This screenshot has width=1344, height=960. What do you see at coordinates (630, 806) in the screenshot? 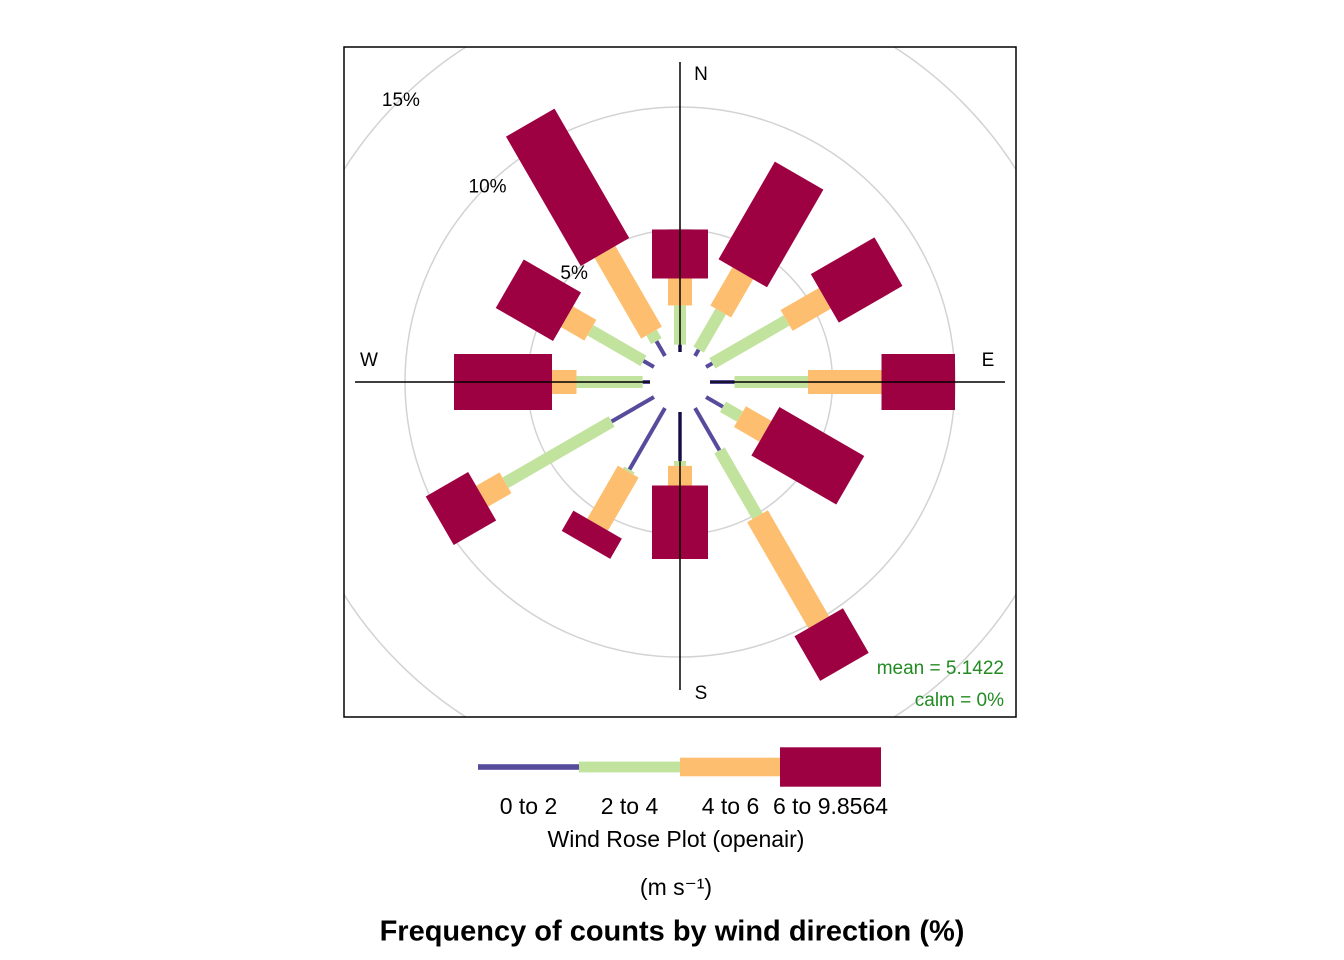
I see `legend-label: 2 to 4` at bounding box center [630, 806].